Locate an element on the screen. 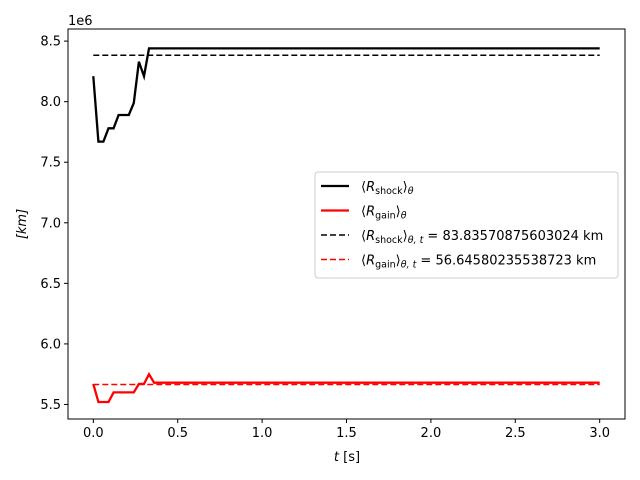  y-axis-ticks: 5.5 6.0 6.5 7.0 7.5 8.0 8.5 is located at coordinates (54, 224).